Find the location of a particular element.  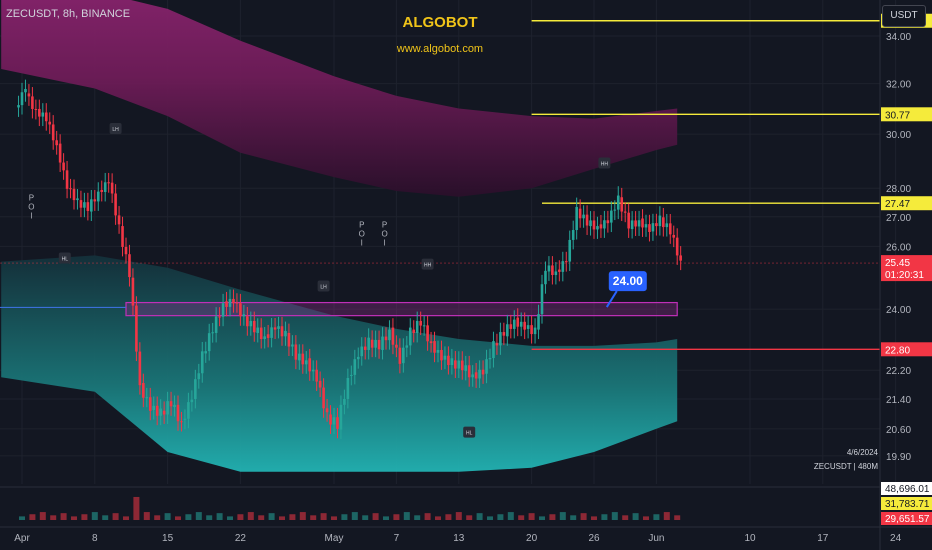

info-symbol: ZECUSDT | 480M is located at coordinates (845, 466).